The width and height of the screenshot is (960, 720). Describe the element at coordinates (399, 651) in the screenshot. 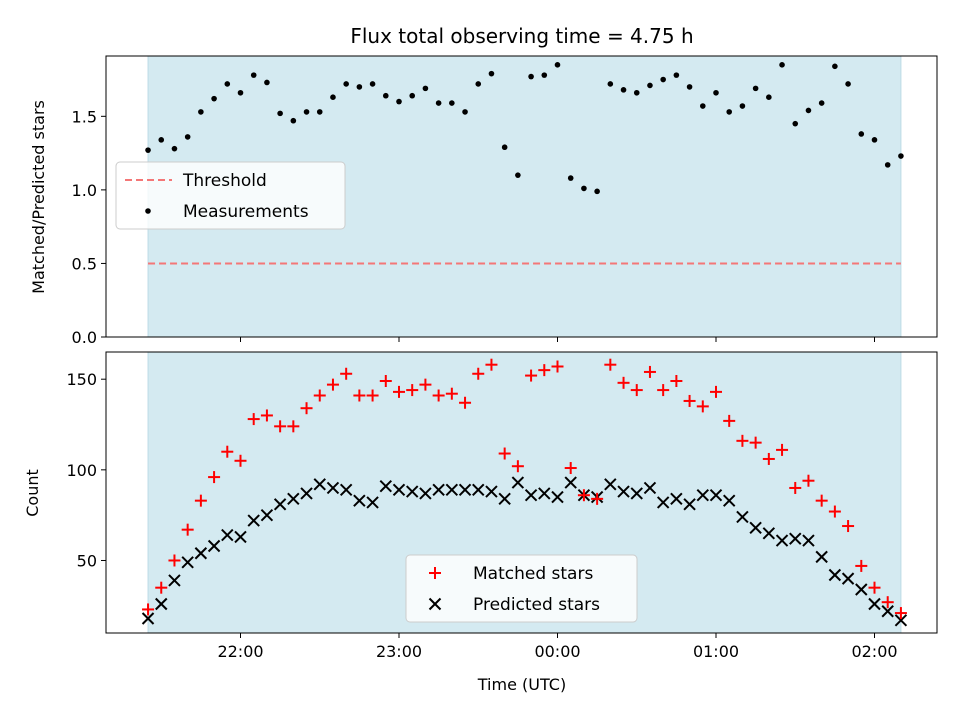

I see `x-tick-label: 23:00` at that location.